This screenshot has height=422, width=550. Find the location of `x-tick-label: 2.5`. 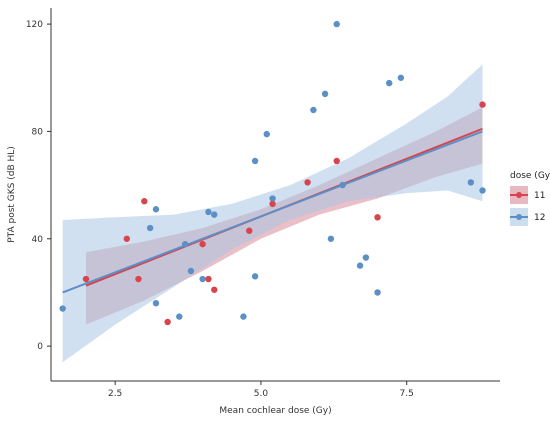

x-tick-label: 2.5 is located at coordinates (115, 394).